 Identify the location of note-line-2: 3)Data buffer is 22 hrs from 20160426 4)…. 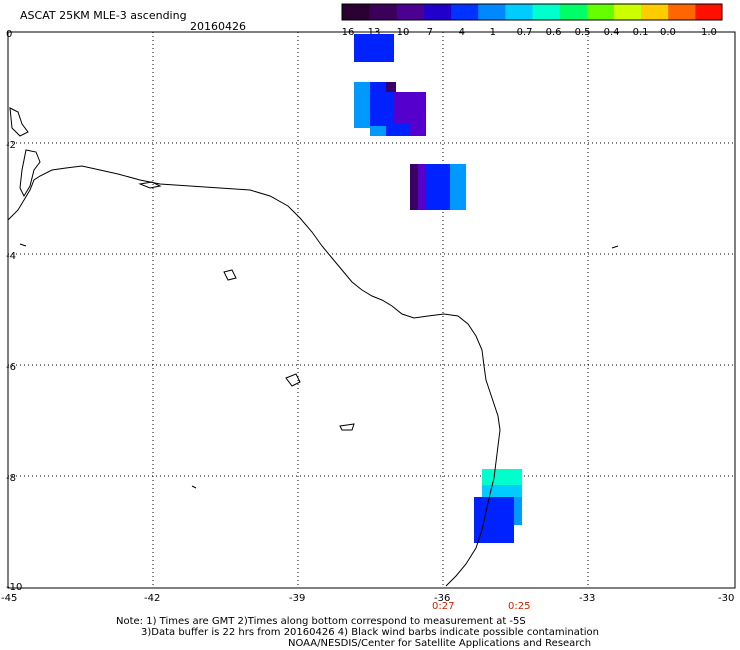
(370, 632).